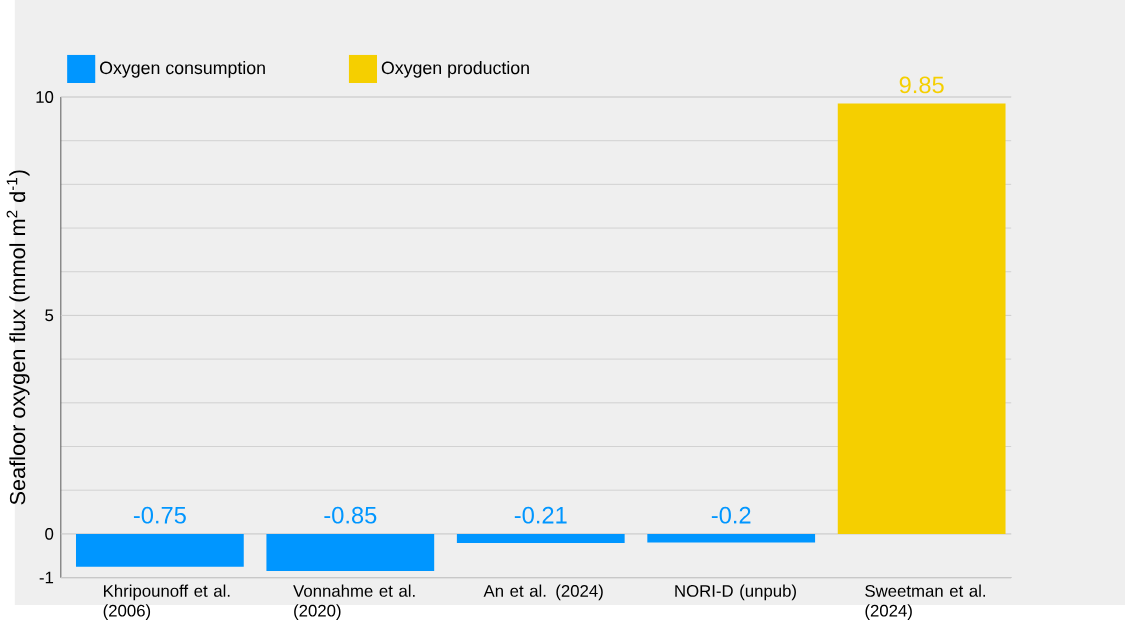 This screenshot has width=1125, height=626. What do you see at coordinates (925, 602) in the screenshot?
I see `x-tick-label: Sweetman et al. (2024)` at bounding box center [925, 602].